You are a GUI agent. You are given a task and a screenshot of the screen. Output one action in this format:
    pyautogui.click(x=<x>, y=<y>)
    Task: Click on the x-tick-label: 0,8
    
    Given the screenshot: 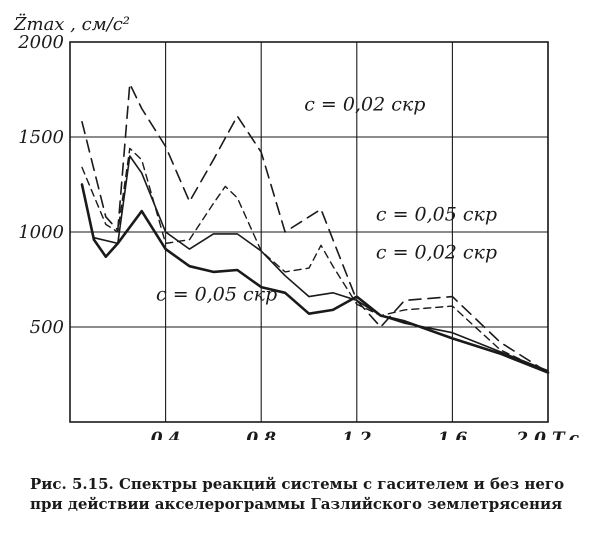 What is the action you would take?
    pyautogui.click(x=261, y=434)
    